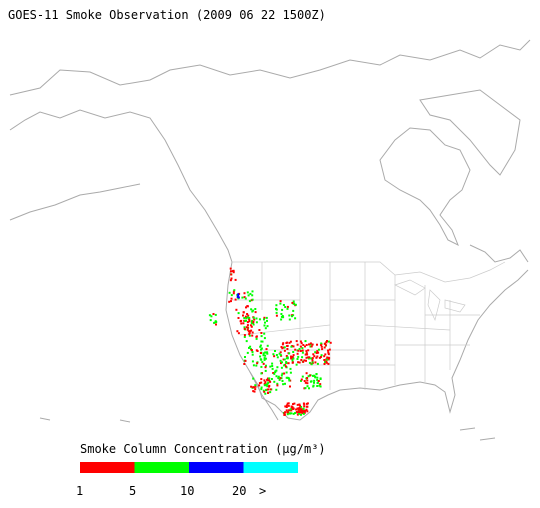 Image resolution: width=540 pixels, height=508 pixels. Describe the element at coordinates (107, 467) in the screenshot. I see `colorbar-segment` at that location.